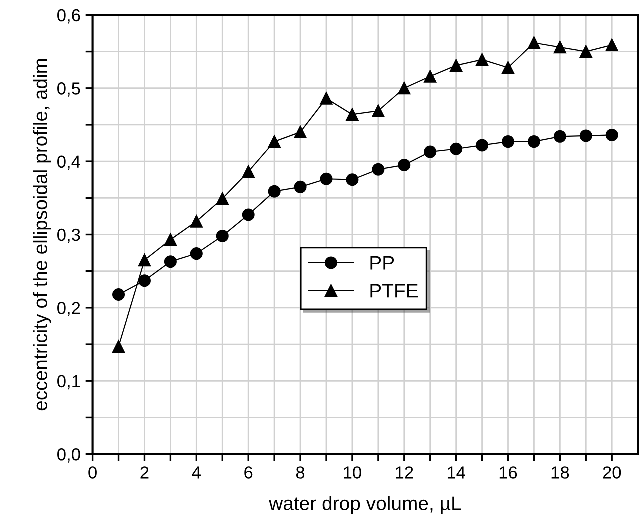  What do you see at coordinates (612, 472) in the screenshot?
I see `x-tick-label: 20` at bounding box center [612, 472].